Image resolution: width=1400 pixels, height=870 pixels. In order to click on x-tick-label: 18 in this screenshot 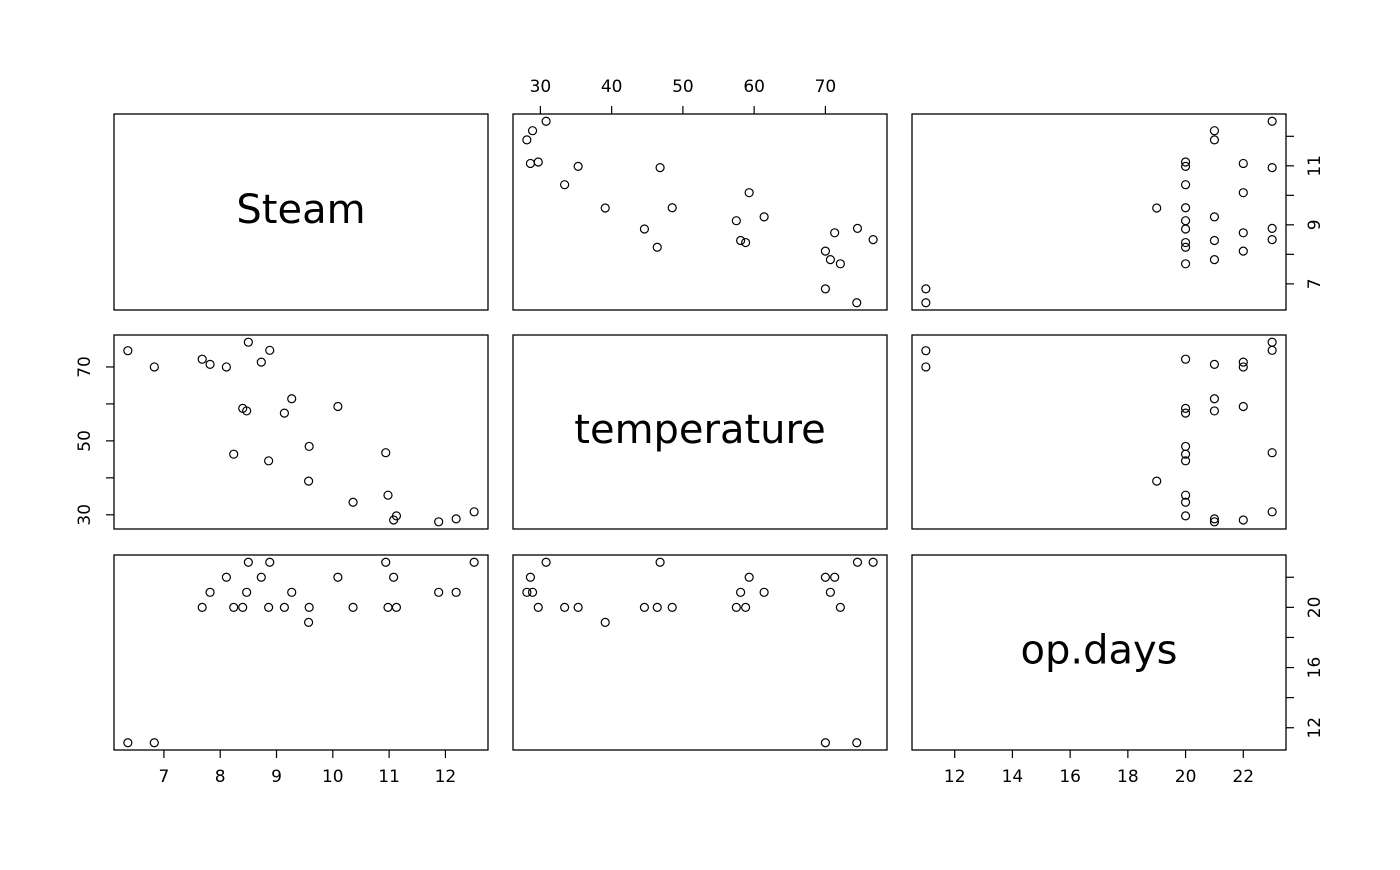, I will do `click(1128, 777)`.